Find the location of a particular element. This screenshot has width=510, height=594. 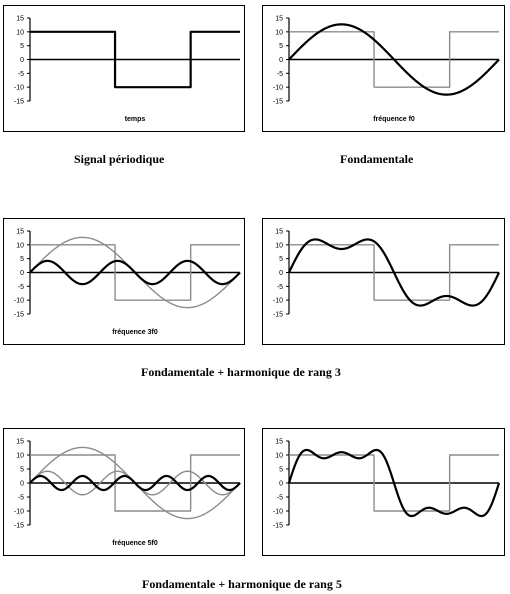

chart-svg-sum5: 15 10 5 0 -5 -10 -15 is located at coordinates (387, 484).